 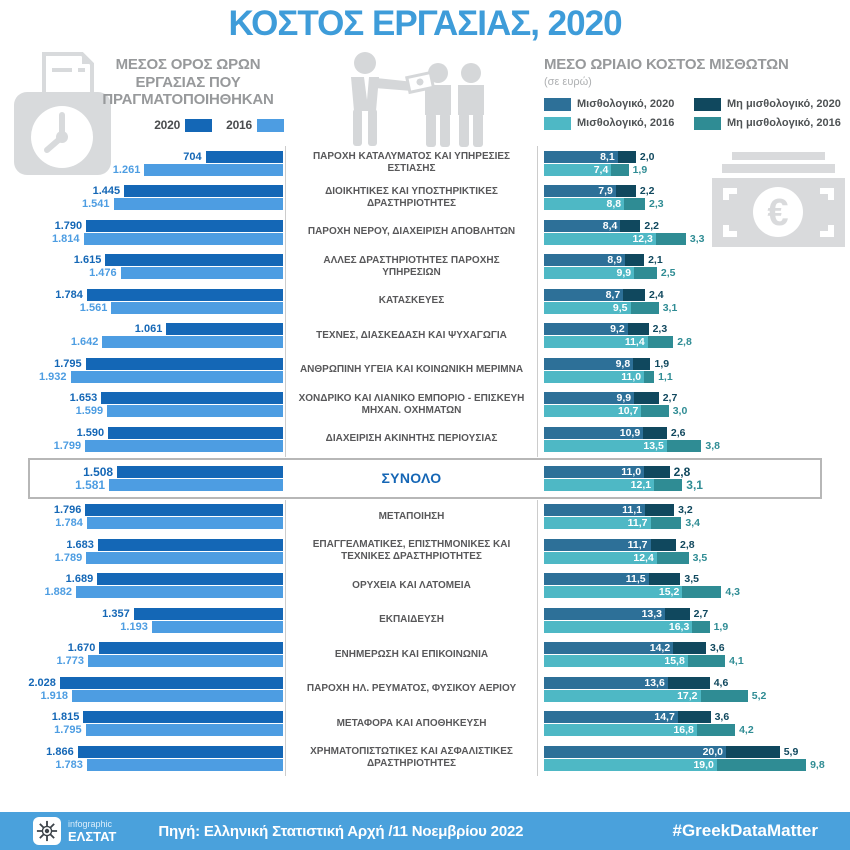 What do you see at coordinates (694, 517) in the screenshot?
I see `cost-chart-cell: 11,1 3,2 11,7 3,4` at bounding box center [694, 517].